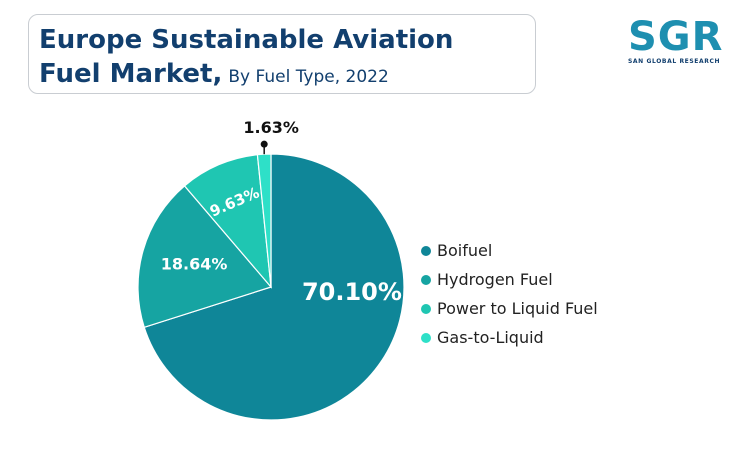  I want to click on chart-title-main: Fuel Market,, so click(131, 74).